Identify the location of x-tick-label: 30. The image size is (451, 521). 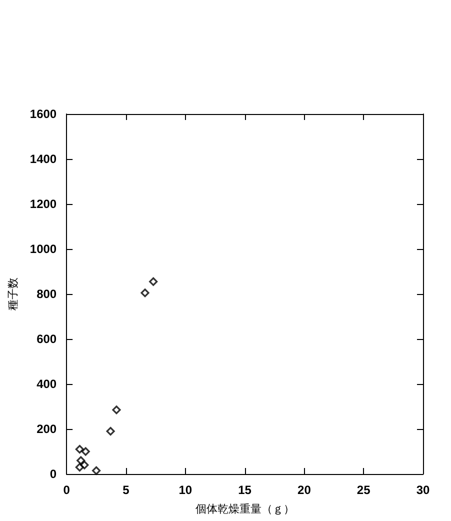
(423, 490).